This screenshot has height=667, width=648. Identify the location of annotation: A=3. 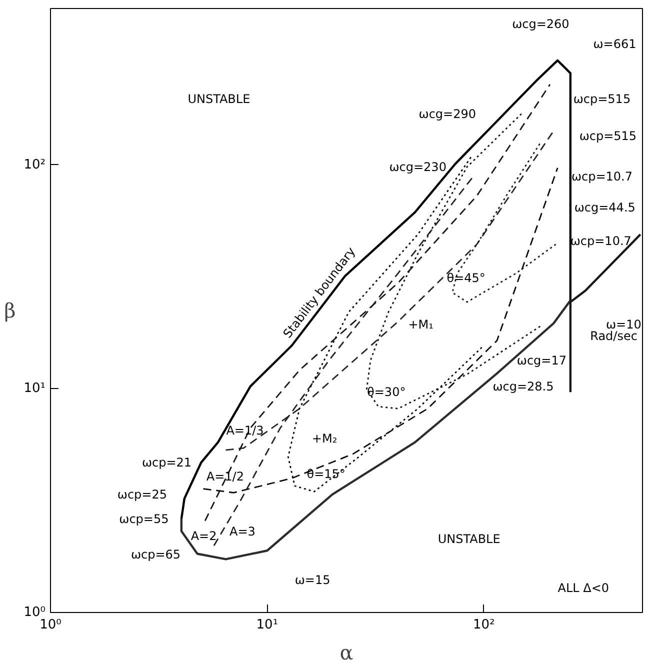
(242, 531).